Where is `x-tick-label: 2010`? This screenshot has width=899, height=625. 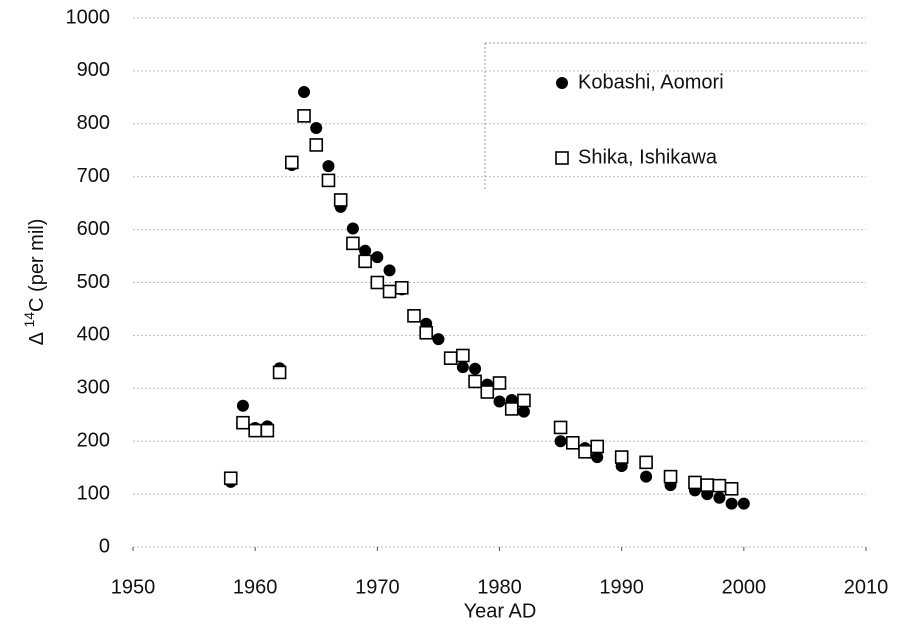
x-tick-label: 2010 is located at coordinates (866, 587).